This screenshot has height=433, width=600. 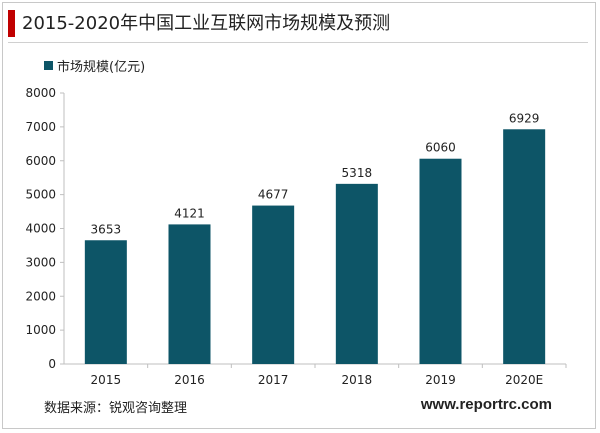 What do you see at coordinates (40, 229) in the screenshot?
I see `y-tick-label: 4000` at bounding box center [40, 229].